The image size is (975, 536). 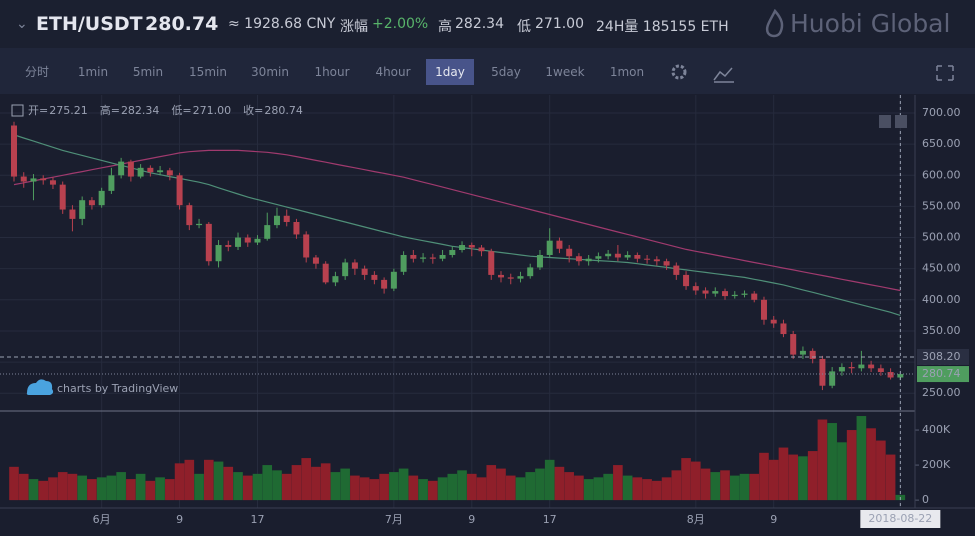 What do you see at coordinates (941, 392) in the screenshot?
I see `y-tick-label: 250.00` at bounding box center [941, 392].